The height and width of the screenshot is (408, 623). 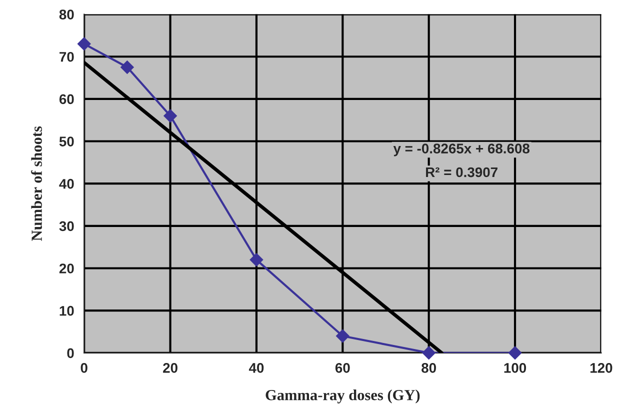 What do you see at coordinates (170, 368) in the screenshot?
I see `x-tick-label: 20` at bounding box center [170, 368].